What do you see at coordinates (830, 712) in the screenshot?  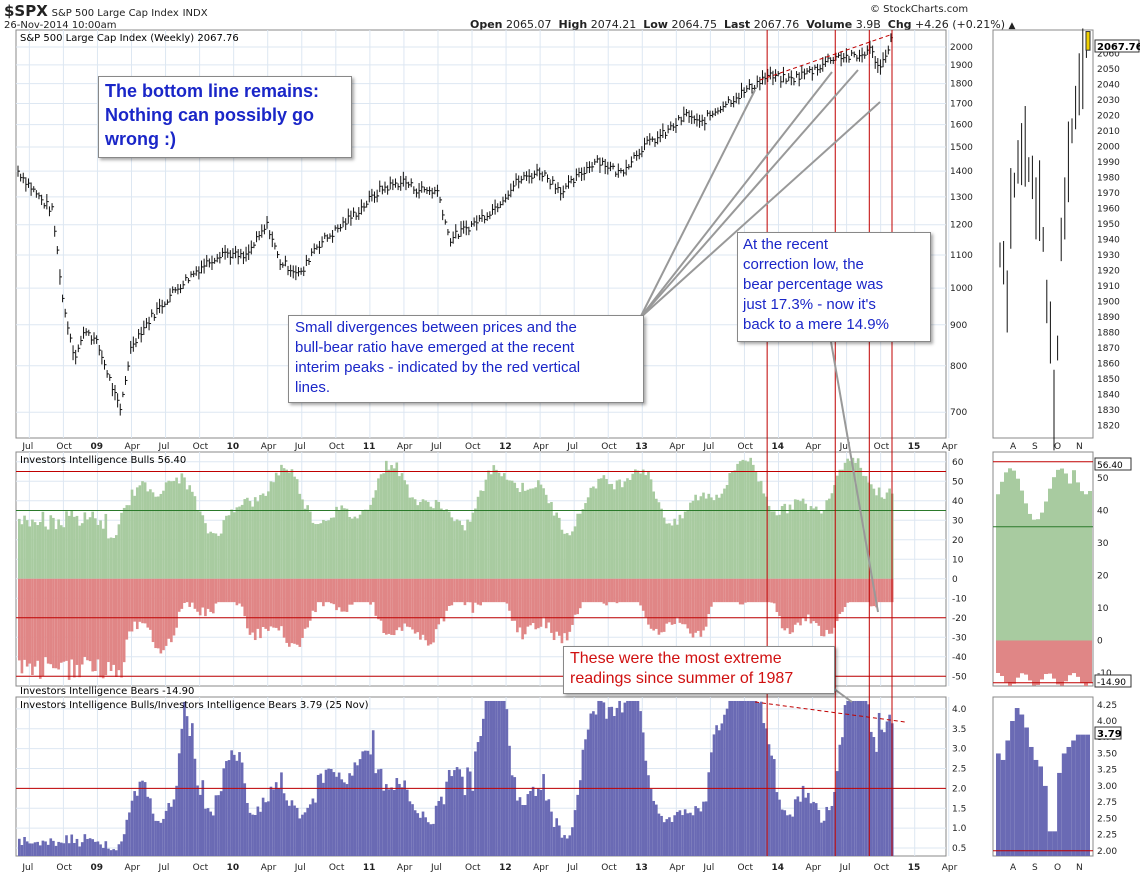 I see `ratio-trend-line` at bounding box center [830, 712].